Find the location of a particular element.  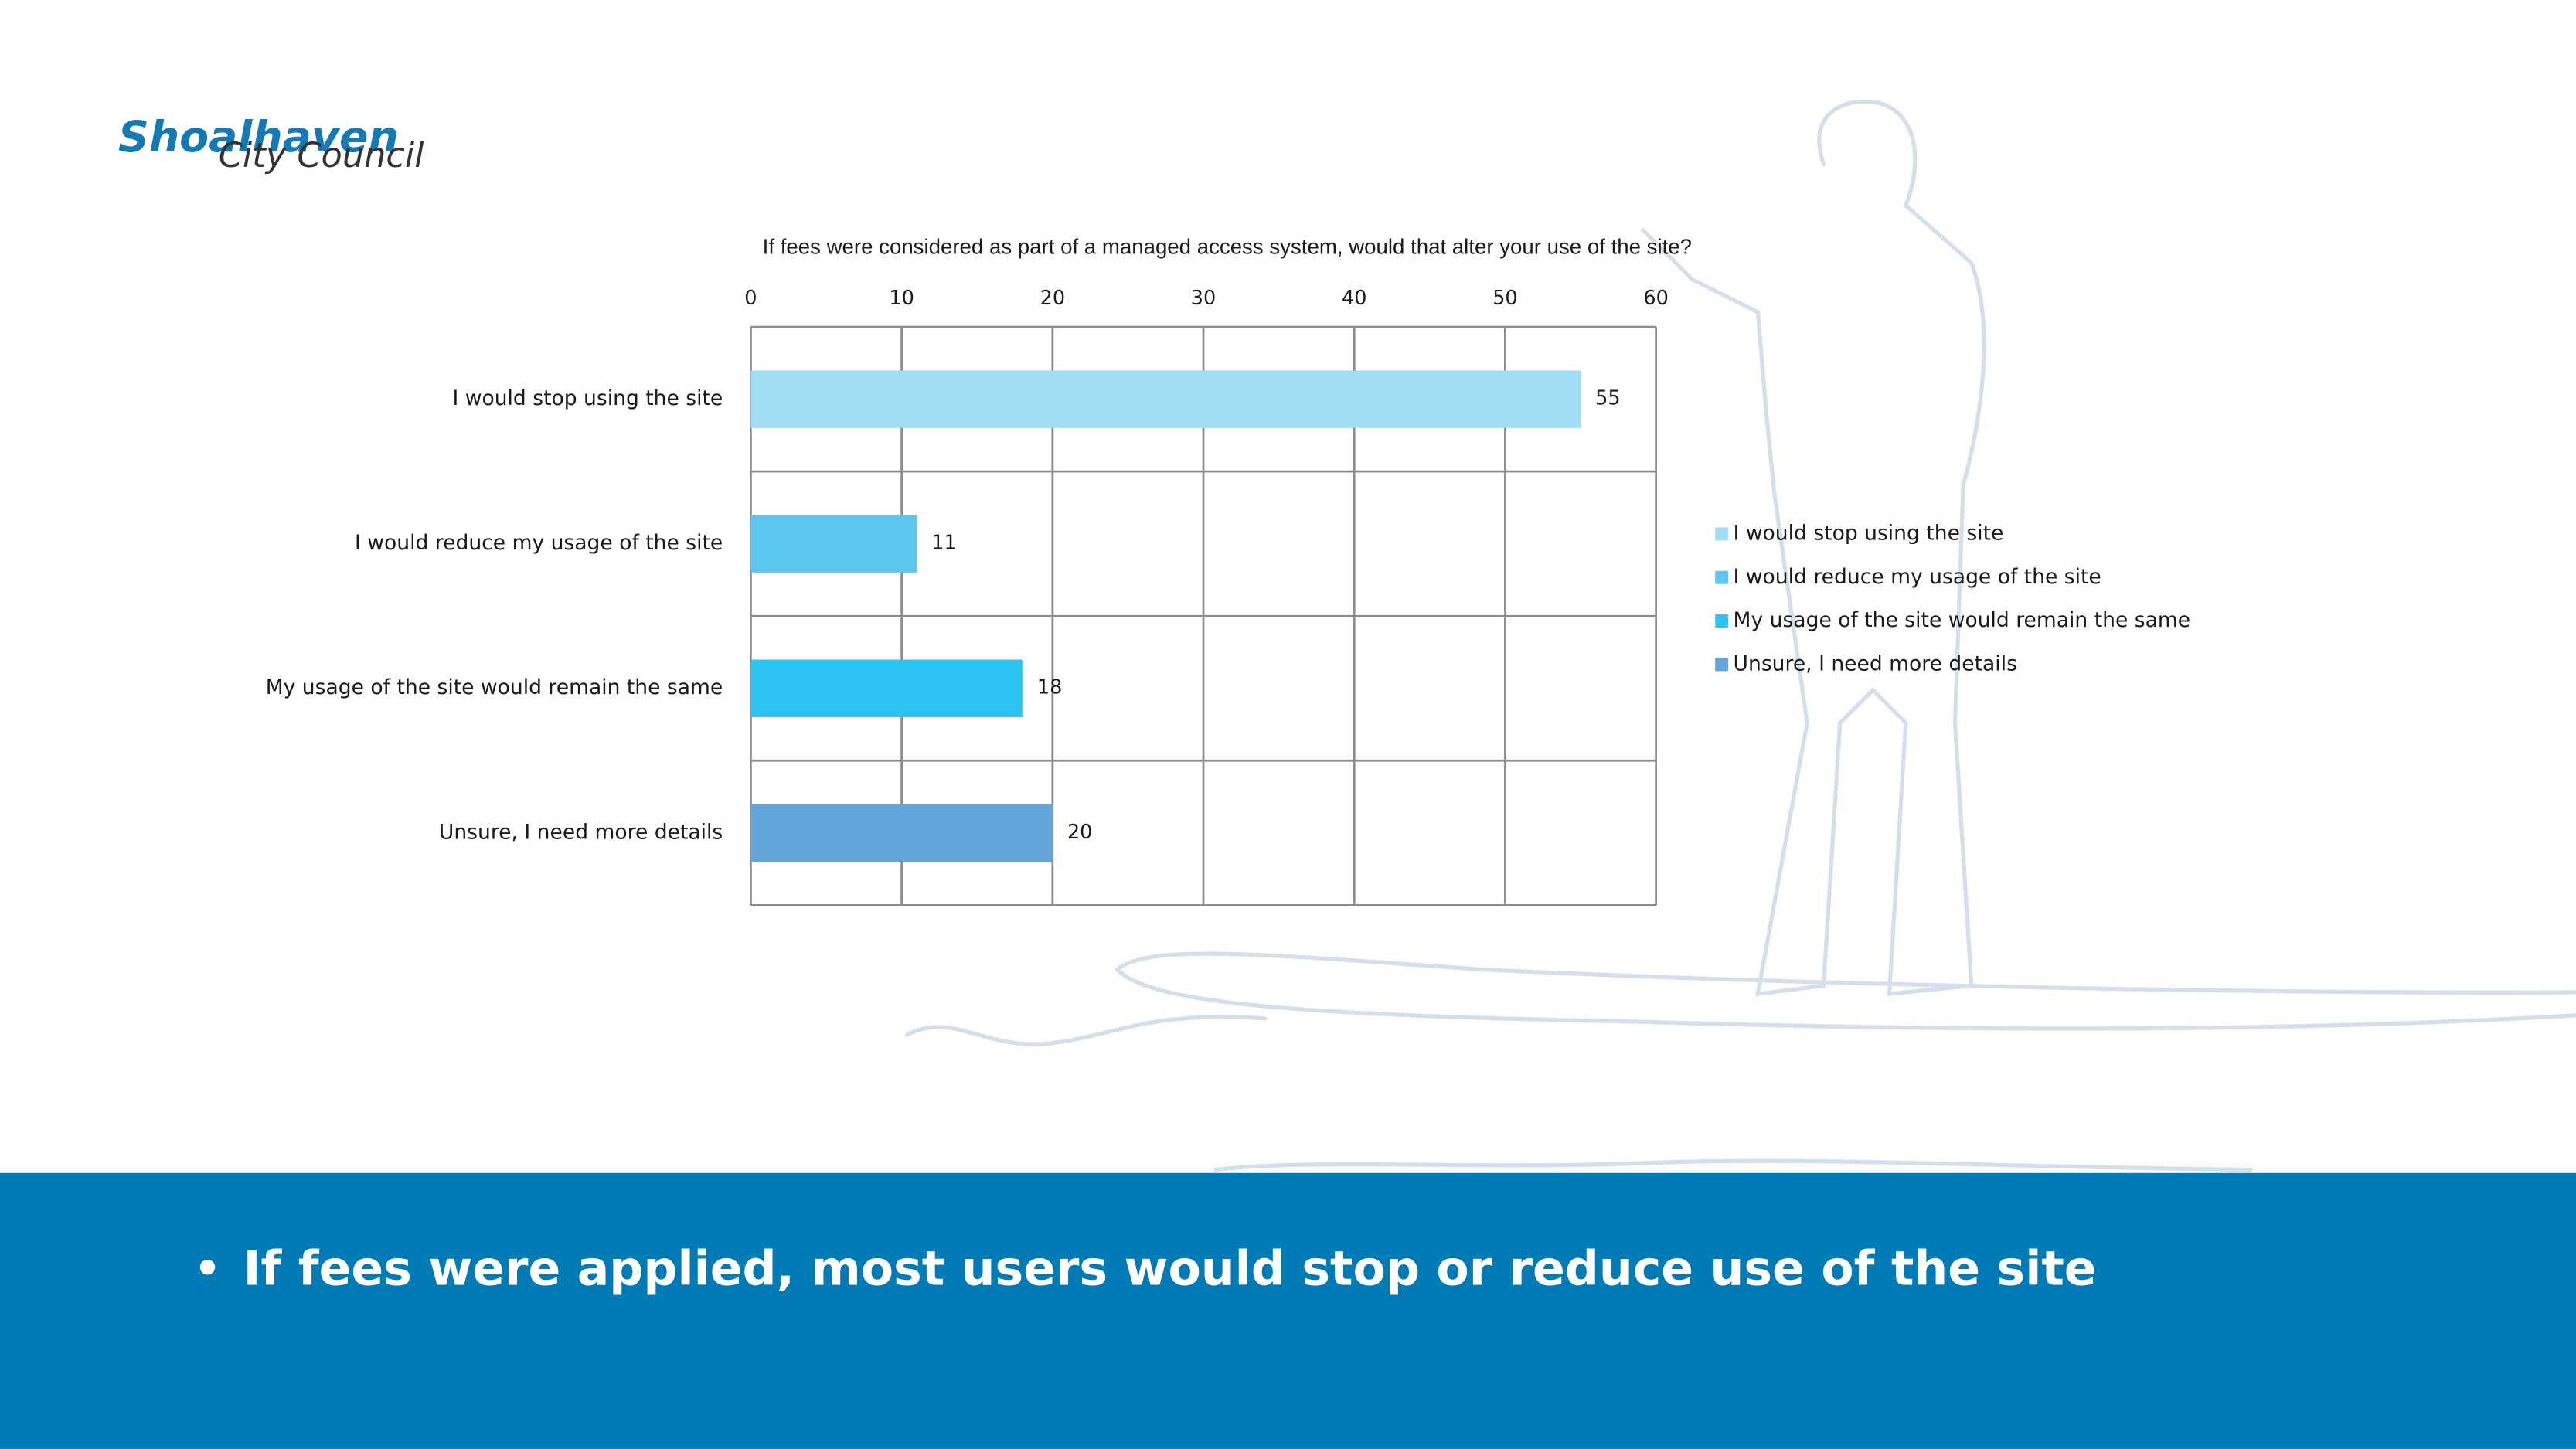

x-tick-label: 20 is located at coordinates (1052, 298).